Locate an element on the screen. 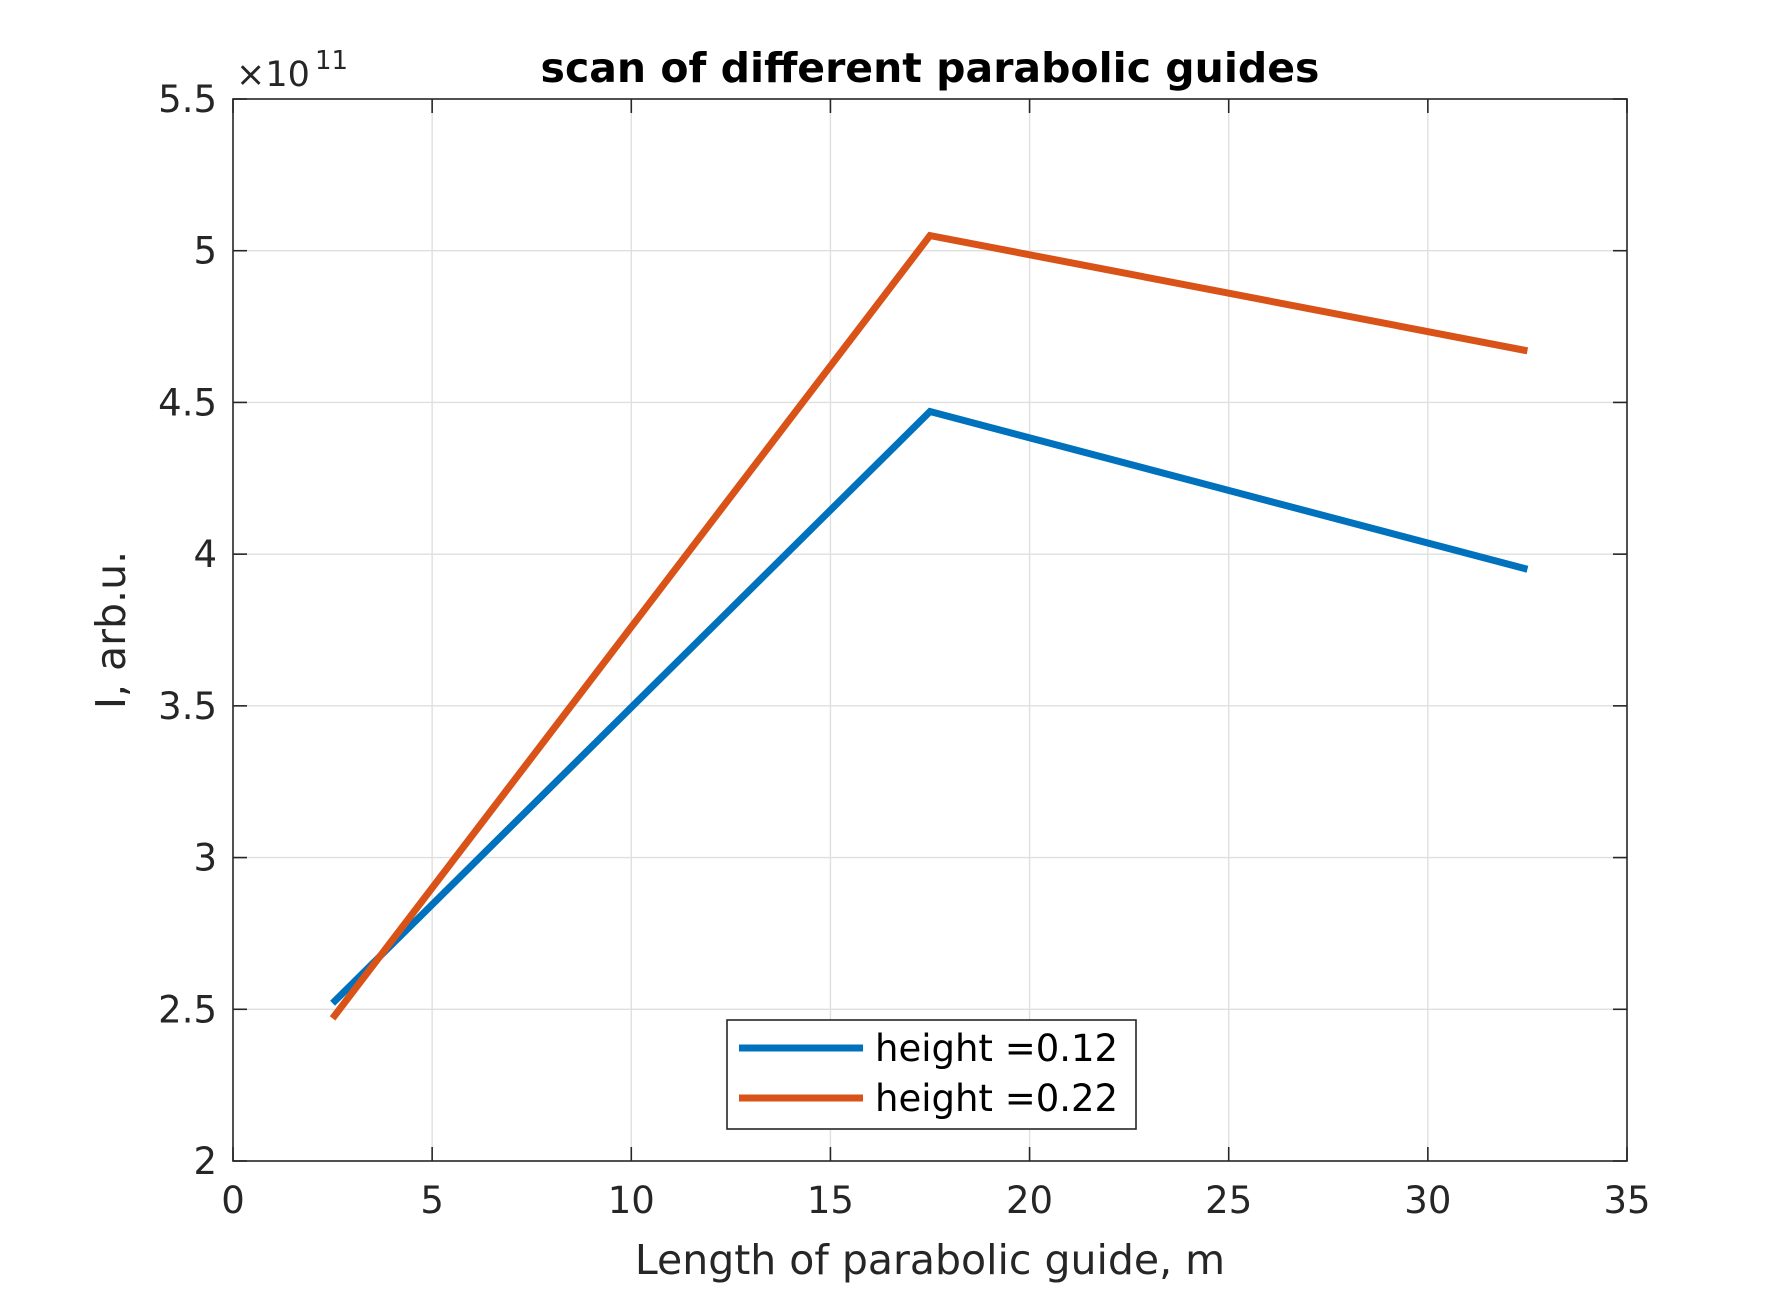  x-axis-label: Length of parabolic guide, m is located at coordinates (930, 1260).